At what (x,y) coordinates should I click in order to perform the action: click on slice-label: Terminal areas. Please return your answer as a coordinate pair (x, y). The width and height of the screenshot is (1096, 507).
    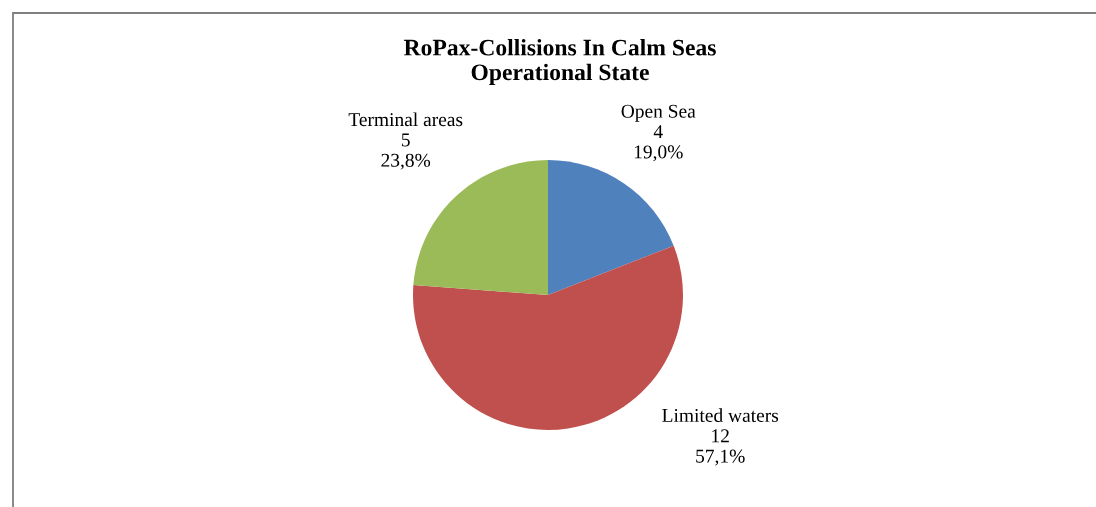
    Looking at the image, I should click on (405, 119).